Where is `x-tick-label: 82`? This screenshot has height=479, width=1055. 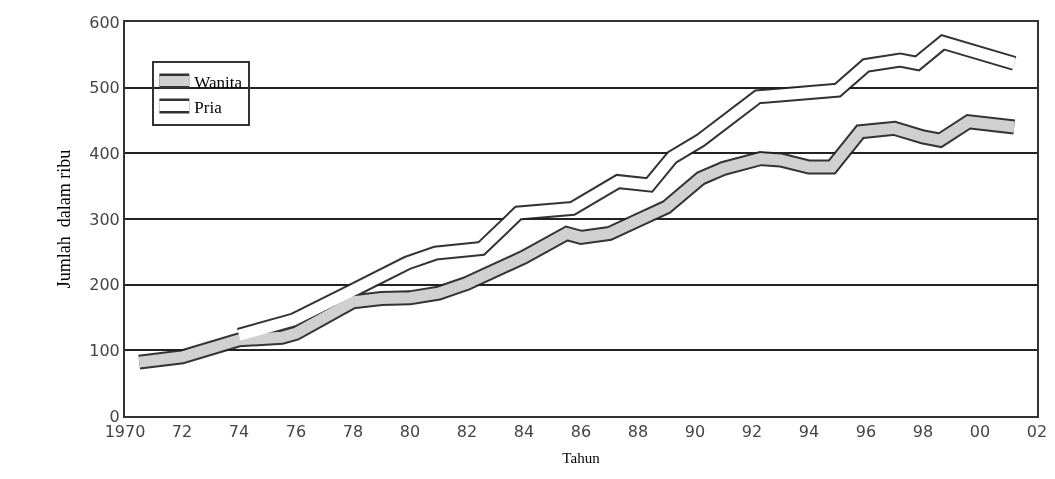
x-tick-label: 82 is located at coordinates (467, 432).